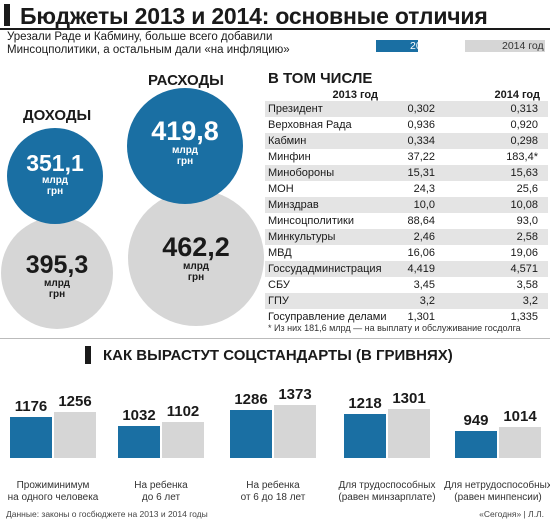 This screenshot has width=550, height=520. I want to click on income-2014-unit2: грн, so click(57, 294).